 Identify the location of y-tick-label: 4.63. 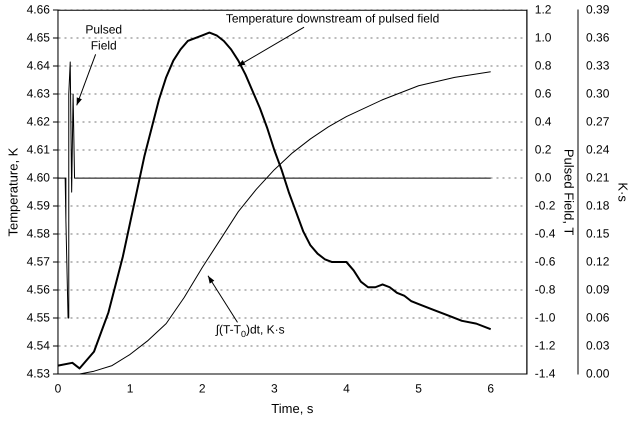
(38, 93).